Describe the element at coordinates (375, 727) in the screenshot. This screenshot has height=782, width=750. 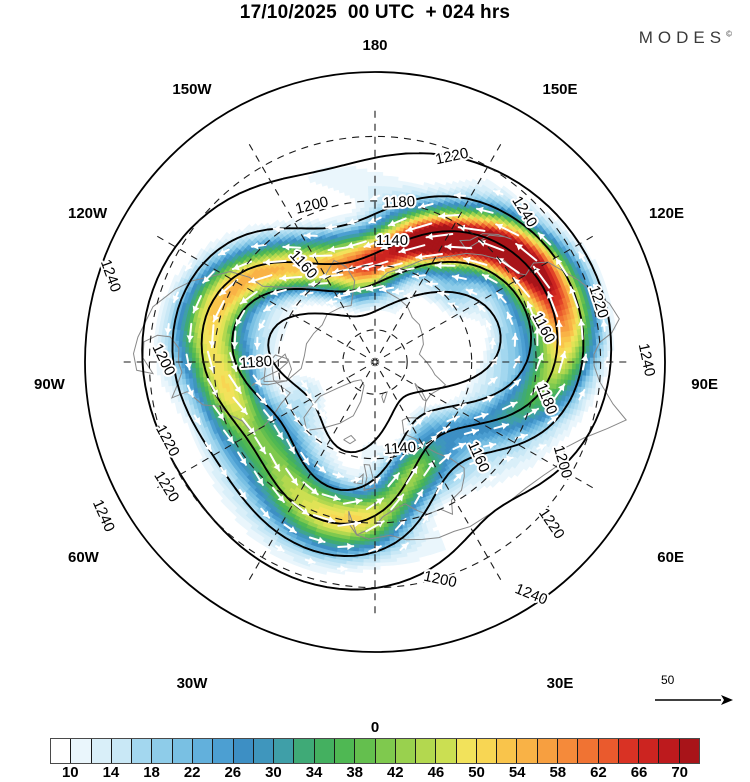
I see `longitude-label: 0` at that location.